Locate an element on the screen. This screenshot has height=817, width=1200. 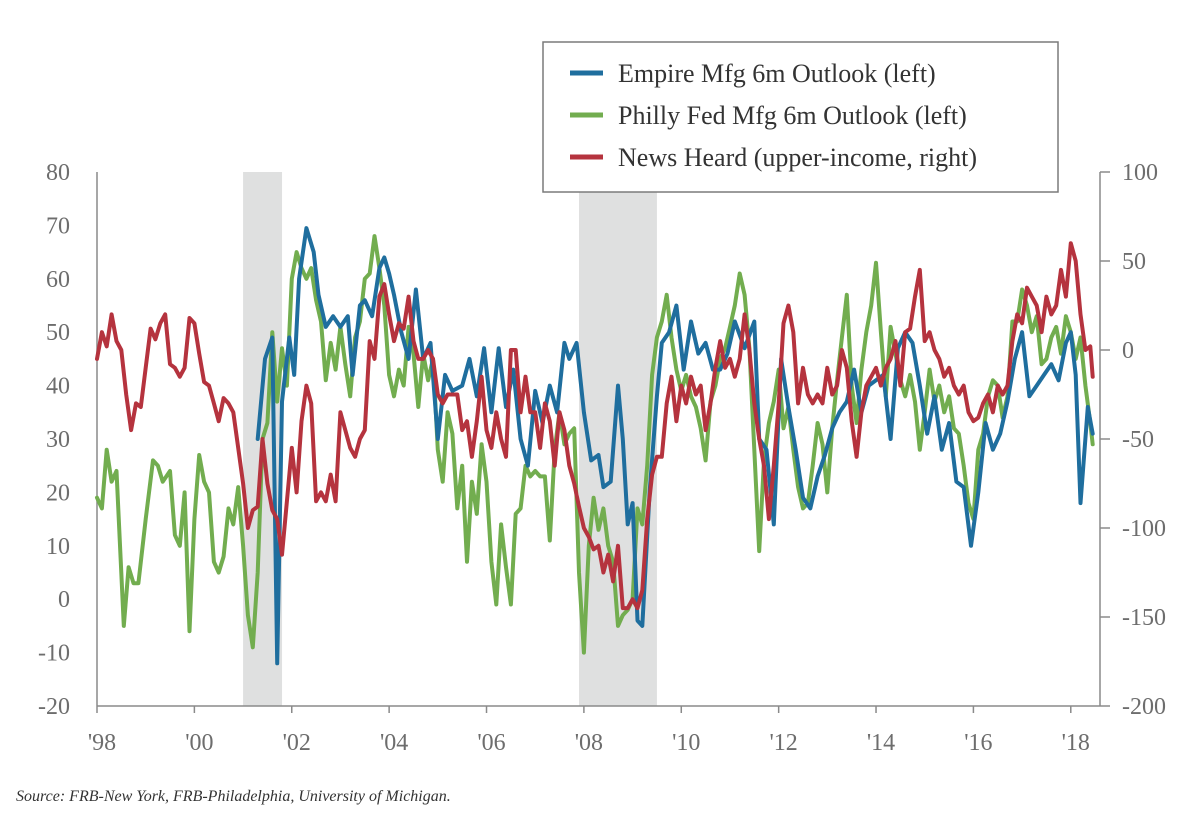
x-tick-label: '04 is located at coordinates (394, 743).